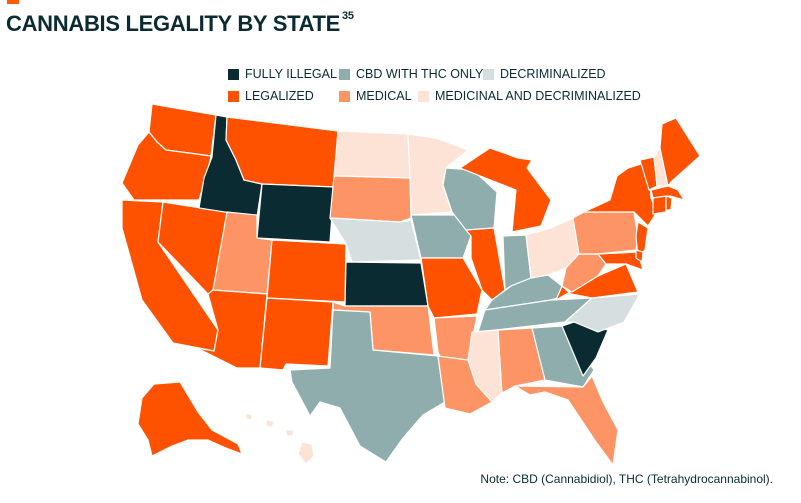 The width and height of the screenshot is (801, 503). What do you see at coordinates (291, 74) in the screenshot?
I see `legend-label-fully-illegal: FULLY ILLEGAL` at bounding box center [291, 74].